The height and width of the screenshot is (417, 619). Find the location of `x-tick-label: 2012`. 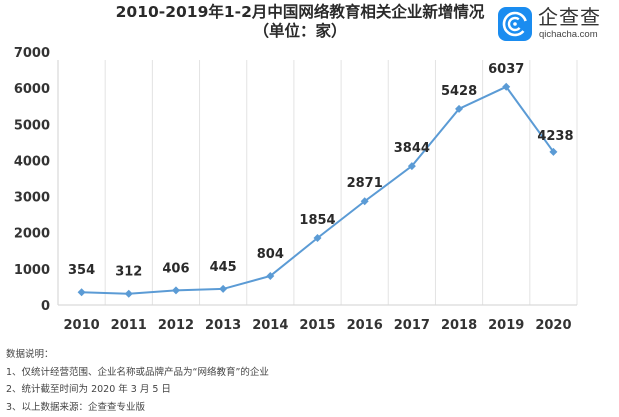

x-tick-label: 2012 is located at coordinates (176, 325).